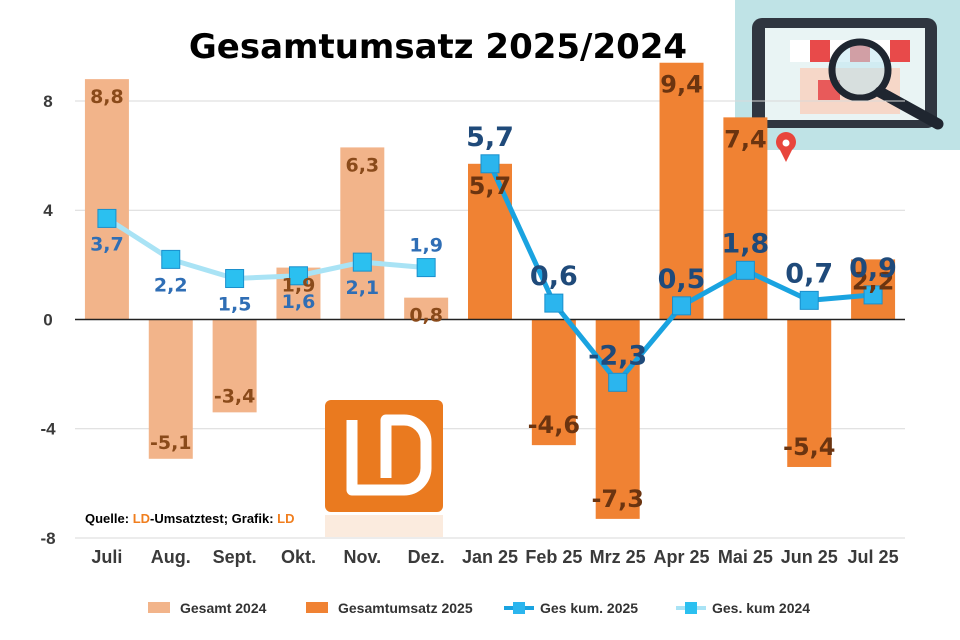 This screenshot has width=960, height=640. What do you see at coordinates (235, 305) in the screenshot?
I see `line-data-label: 1,5` at bounding box center [235, 305].